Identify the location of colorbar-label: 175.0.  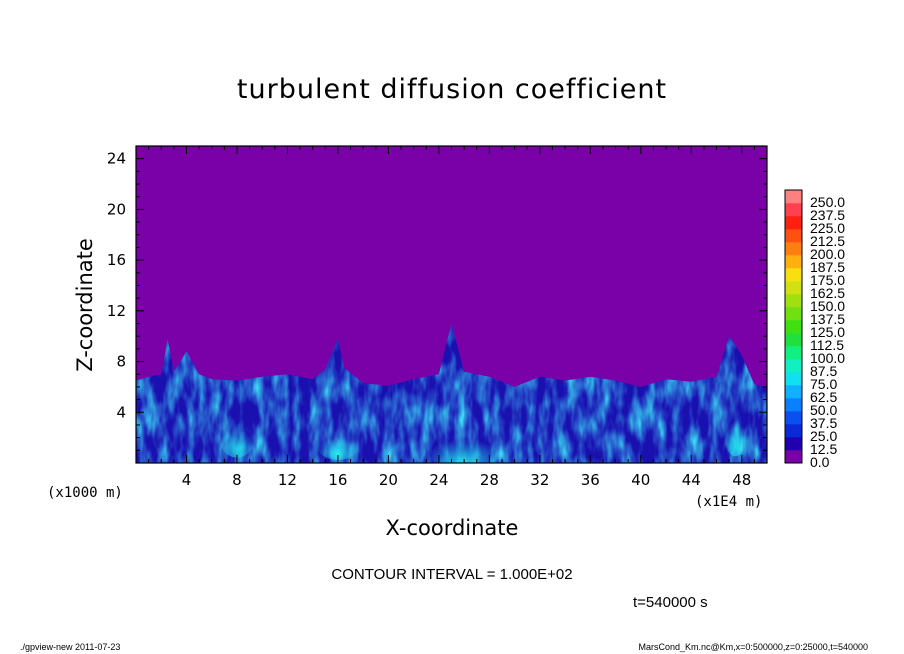
(827, 280).